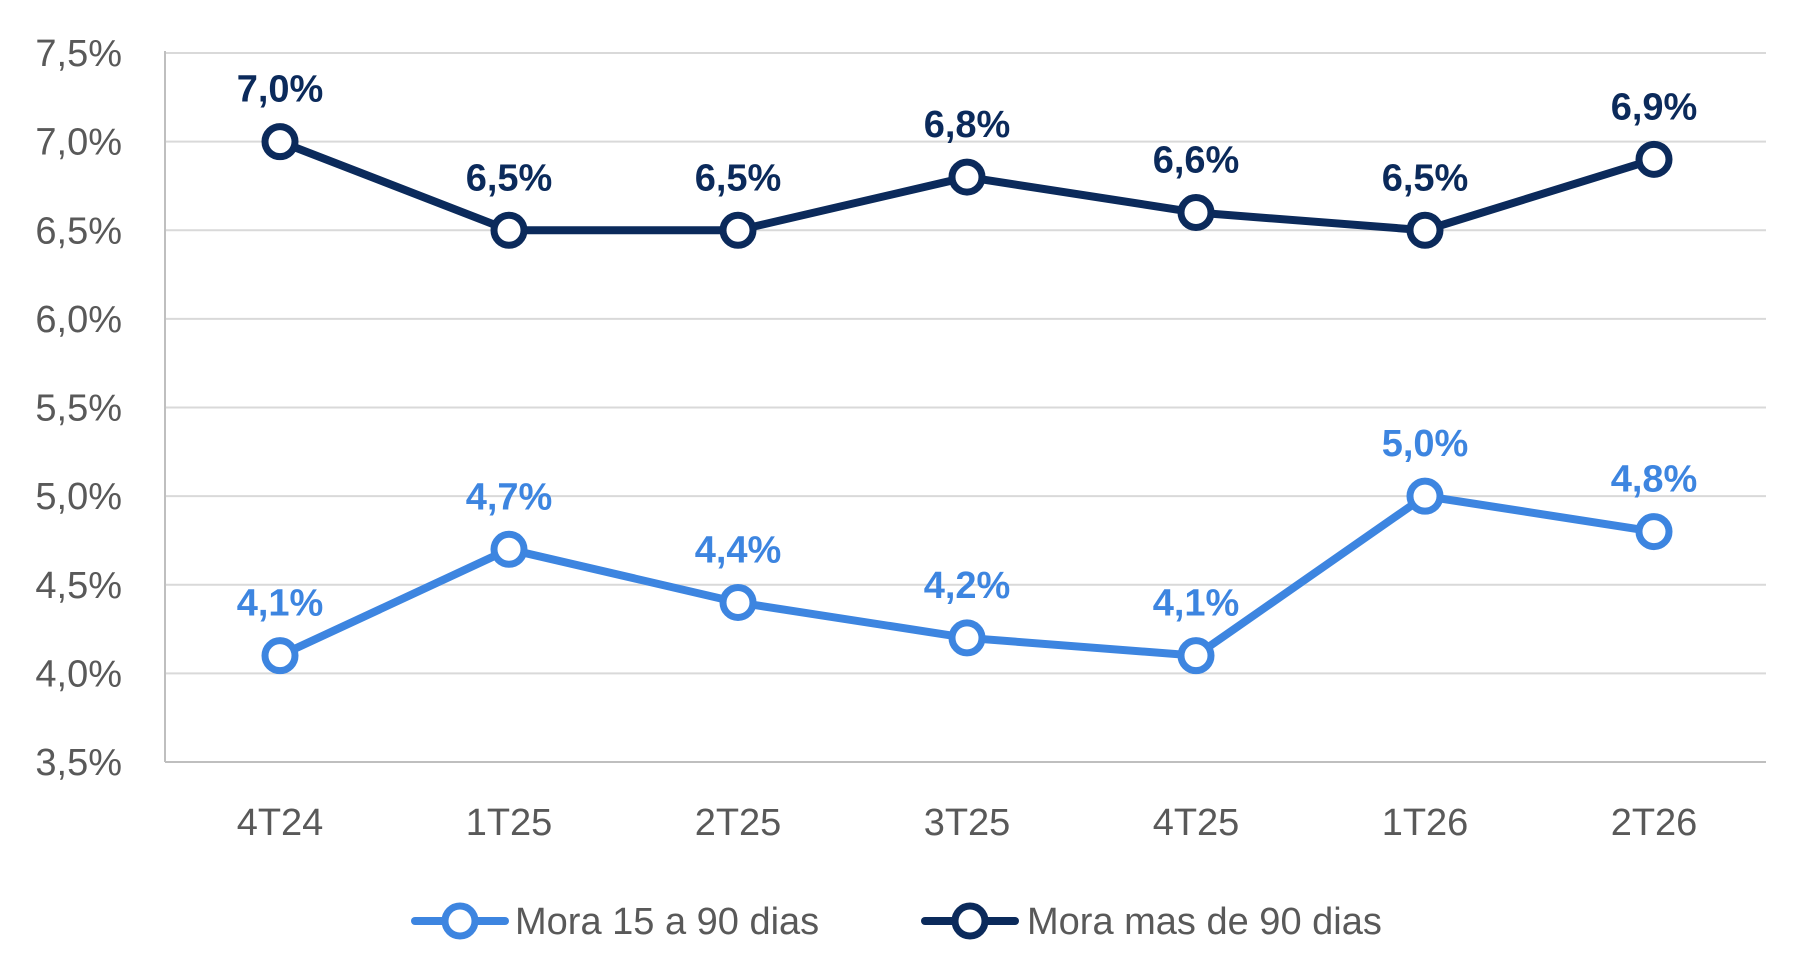  I want to click on legend-label: Mora 15 a 90 dias, so click(667, 922).